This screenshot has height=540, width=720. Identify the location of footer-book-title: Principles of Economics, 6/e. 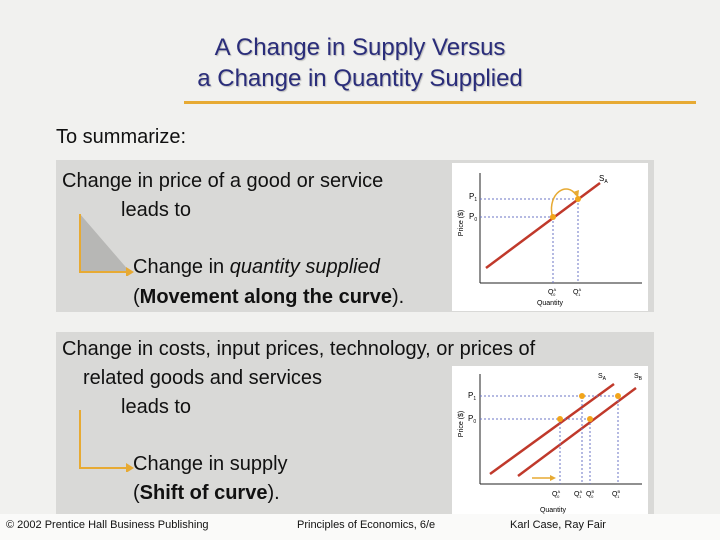
(366, 525).